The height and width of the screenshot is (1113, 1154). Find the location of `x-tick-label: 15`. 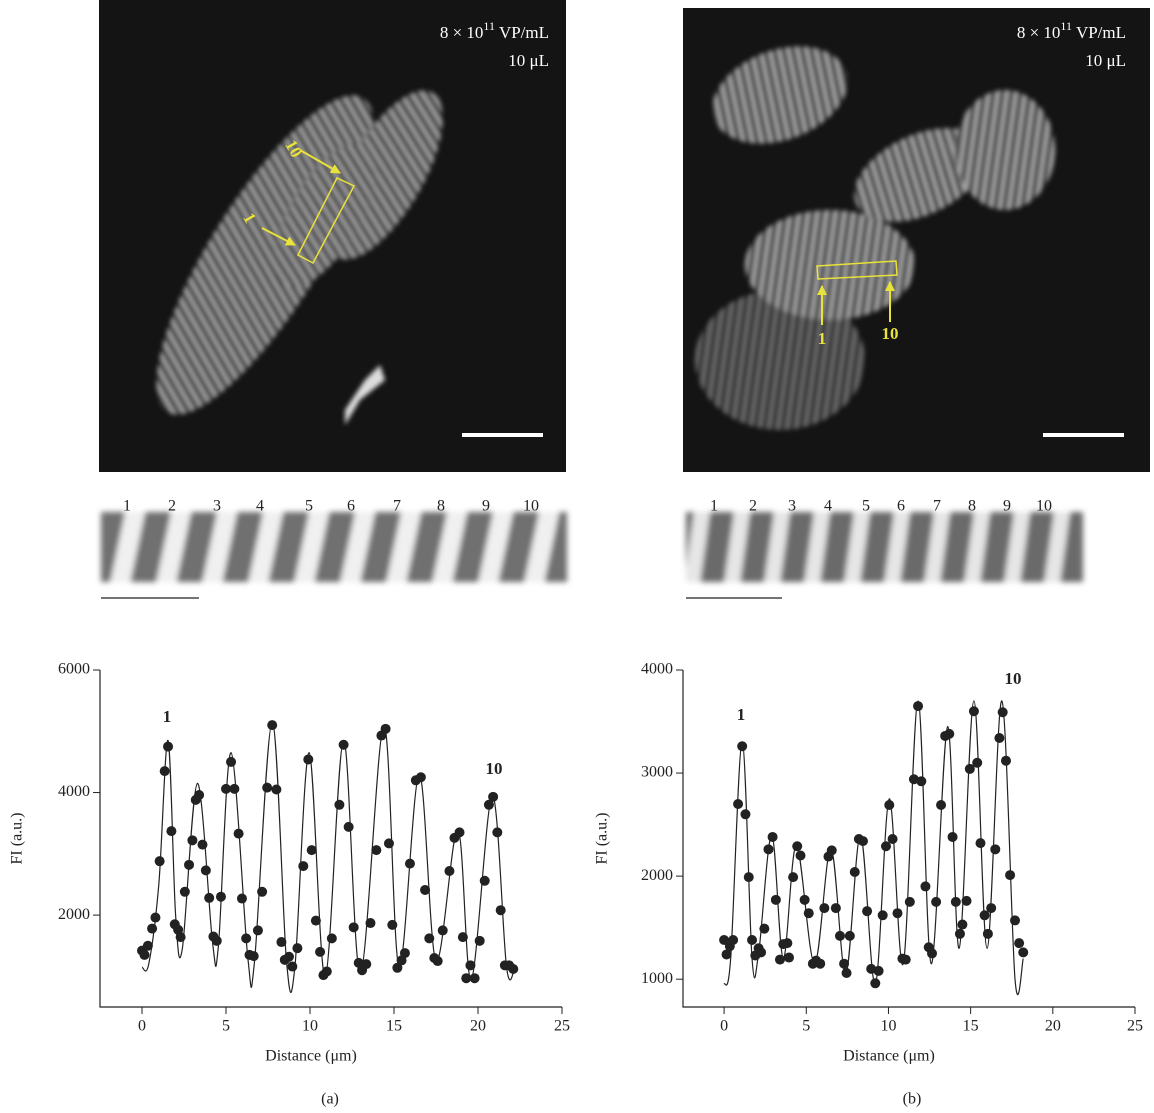

x-tick-label: 15 is located at coordinates (971, 1026).